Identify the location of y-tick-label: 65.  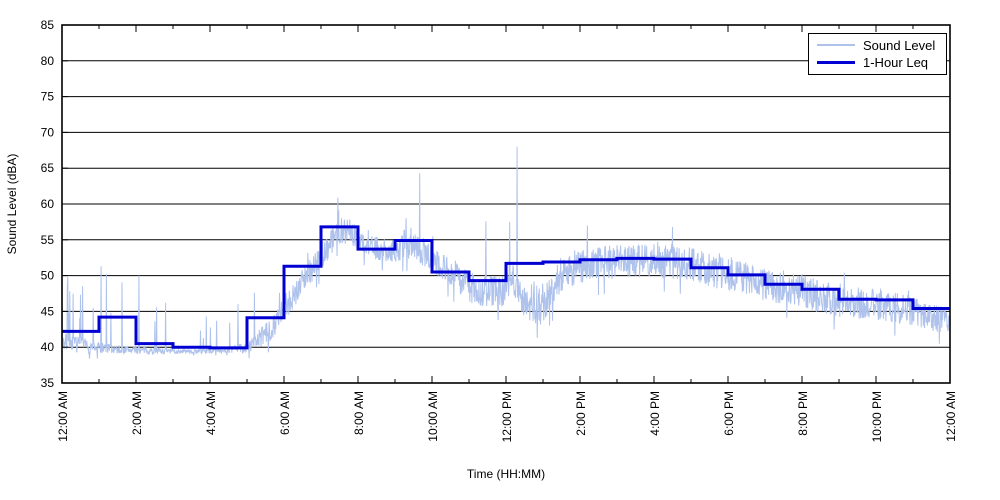
(48, 168).